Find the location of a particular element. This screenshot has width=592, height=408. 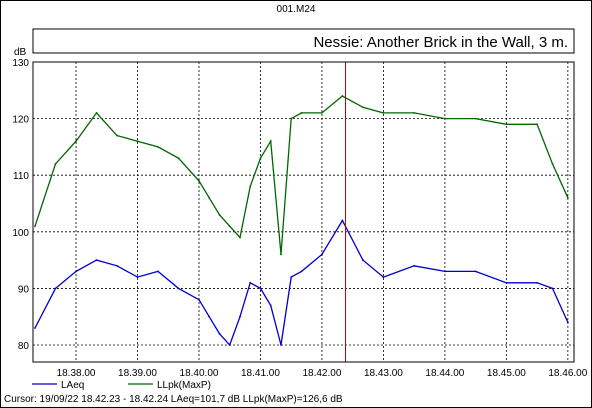

x-tick-label: 18.42.00 is located at coordinates (321, 373).